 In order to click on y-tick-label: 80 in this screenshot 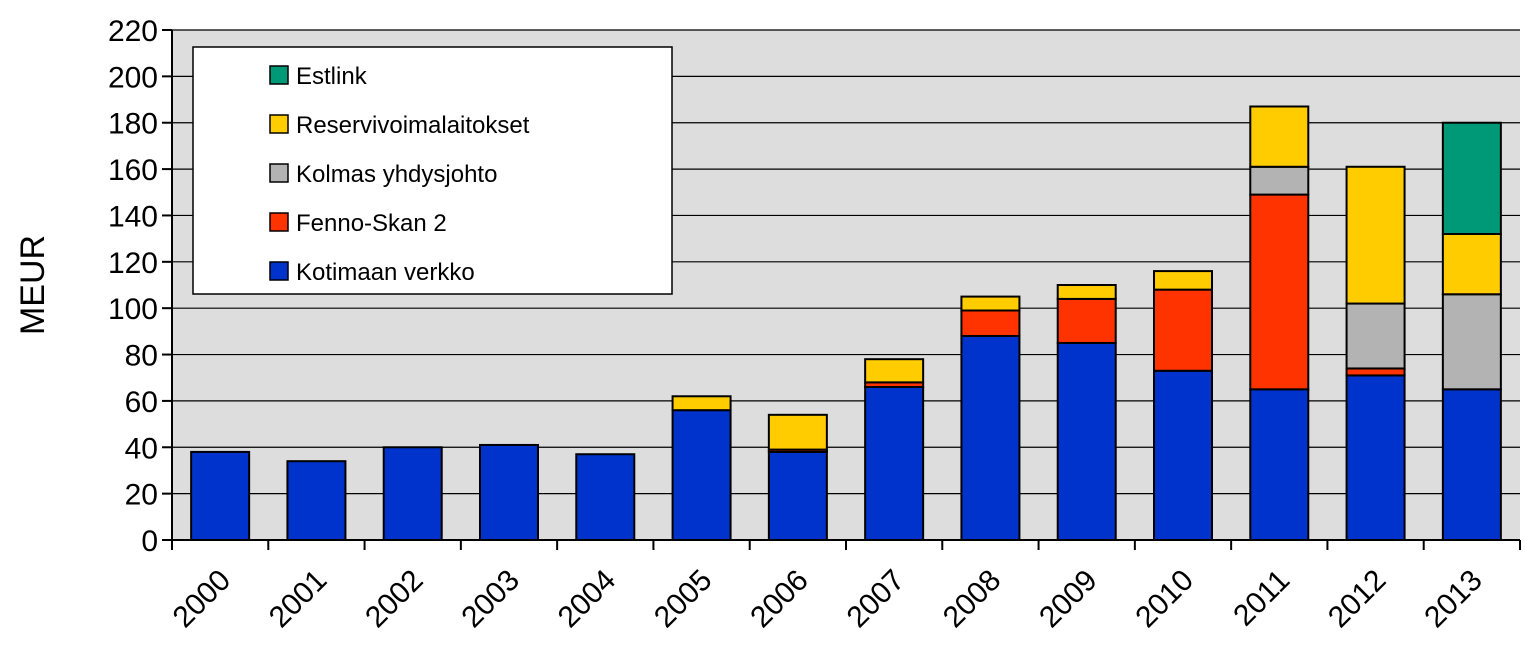, I will do `click(141, 356)`.